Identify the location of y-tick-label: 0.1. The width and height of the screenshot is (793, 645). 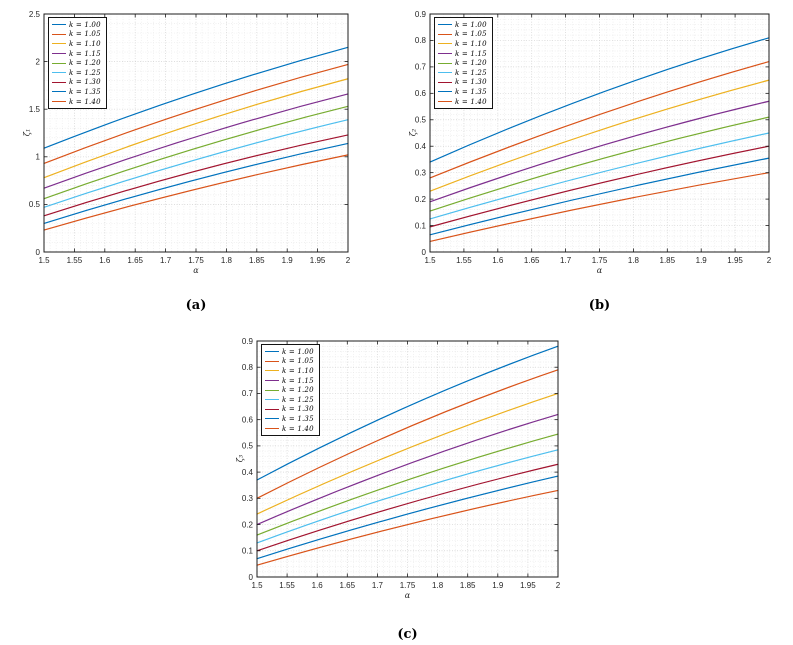
(421, 225).